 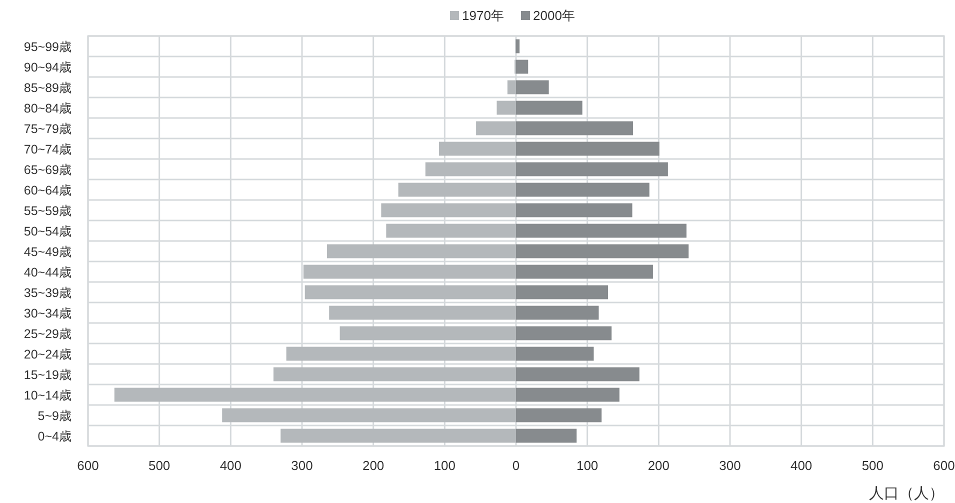 What do you see at coordinates (48, 251) in the screenshot?
I see `y-tick-label: 45~49歳` at bounding box center [48, 251].